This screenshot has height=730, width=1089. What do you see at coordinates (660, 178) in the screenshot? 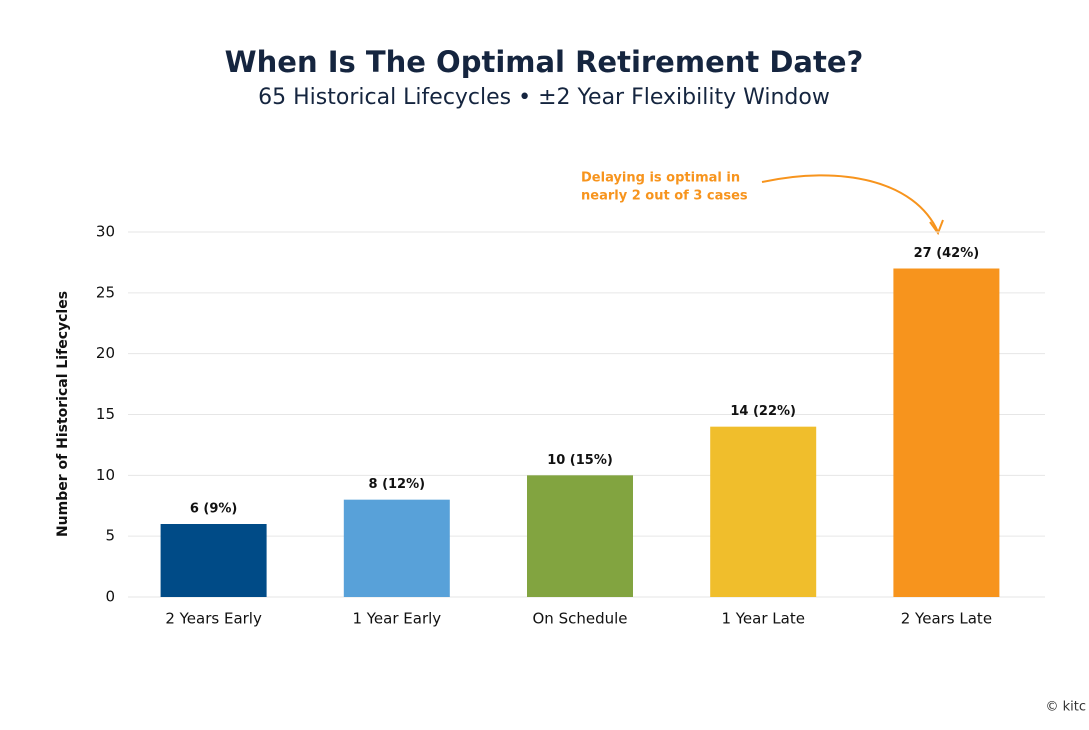
I see `annotation: Delaying is optimal in` at bounding box center [660, 178].